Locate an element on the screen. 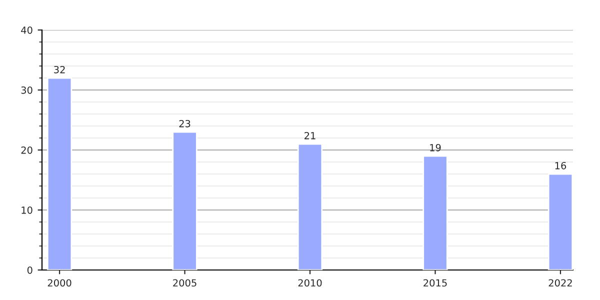  data-label: 23 is located at coordinates (184, 124).